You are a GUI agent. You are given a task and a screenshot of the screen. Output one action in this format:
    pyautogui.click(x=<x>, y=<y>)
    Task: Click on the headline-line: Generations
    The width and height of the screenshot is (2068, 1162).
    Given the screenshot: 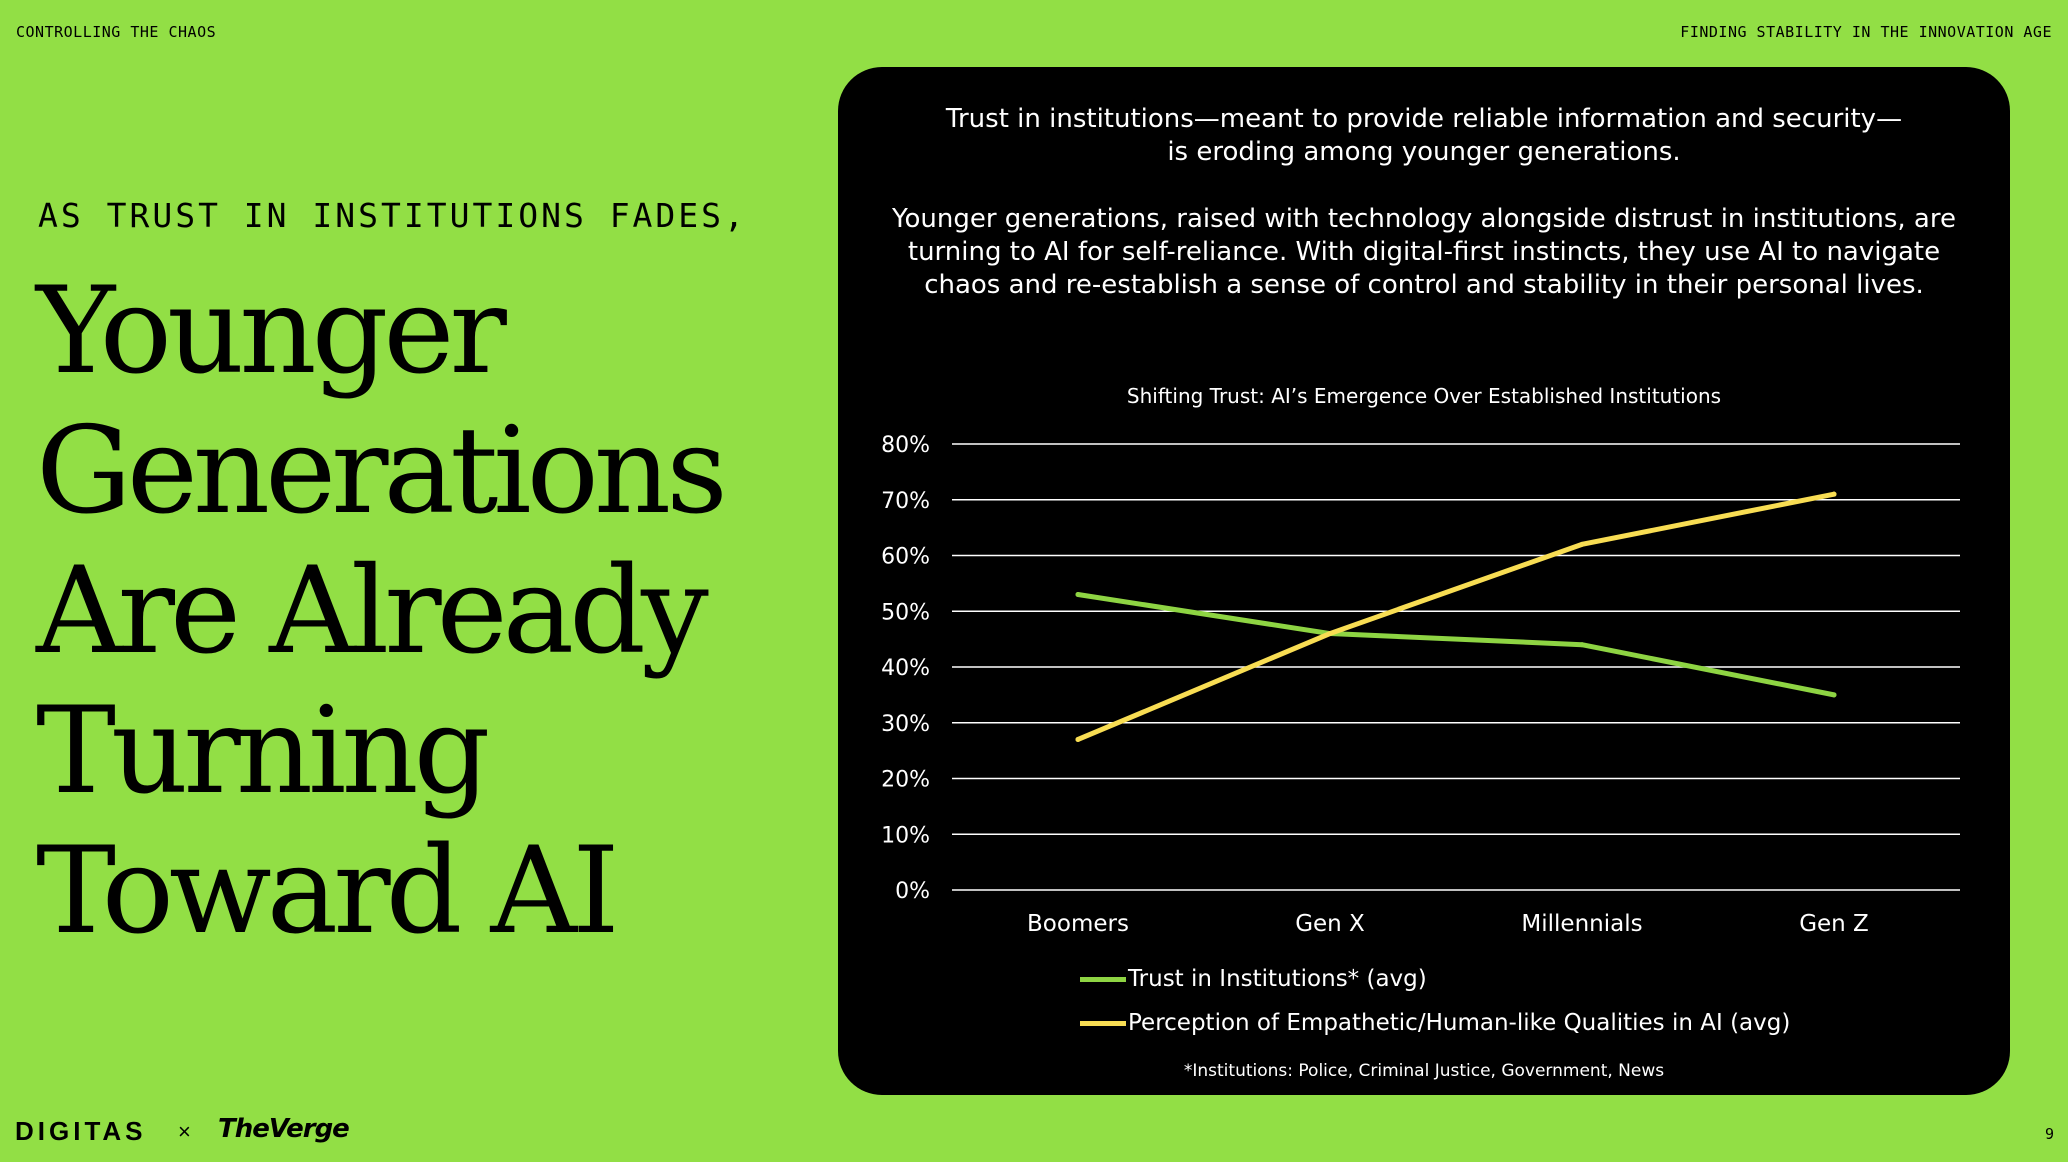 What is the action you would take?
    pyautogui.click(x=382, y=471)
    